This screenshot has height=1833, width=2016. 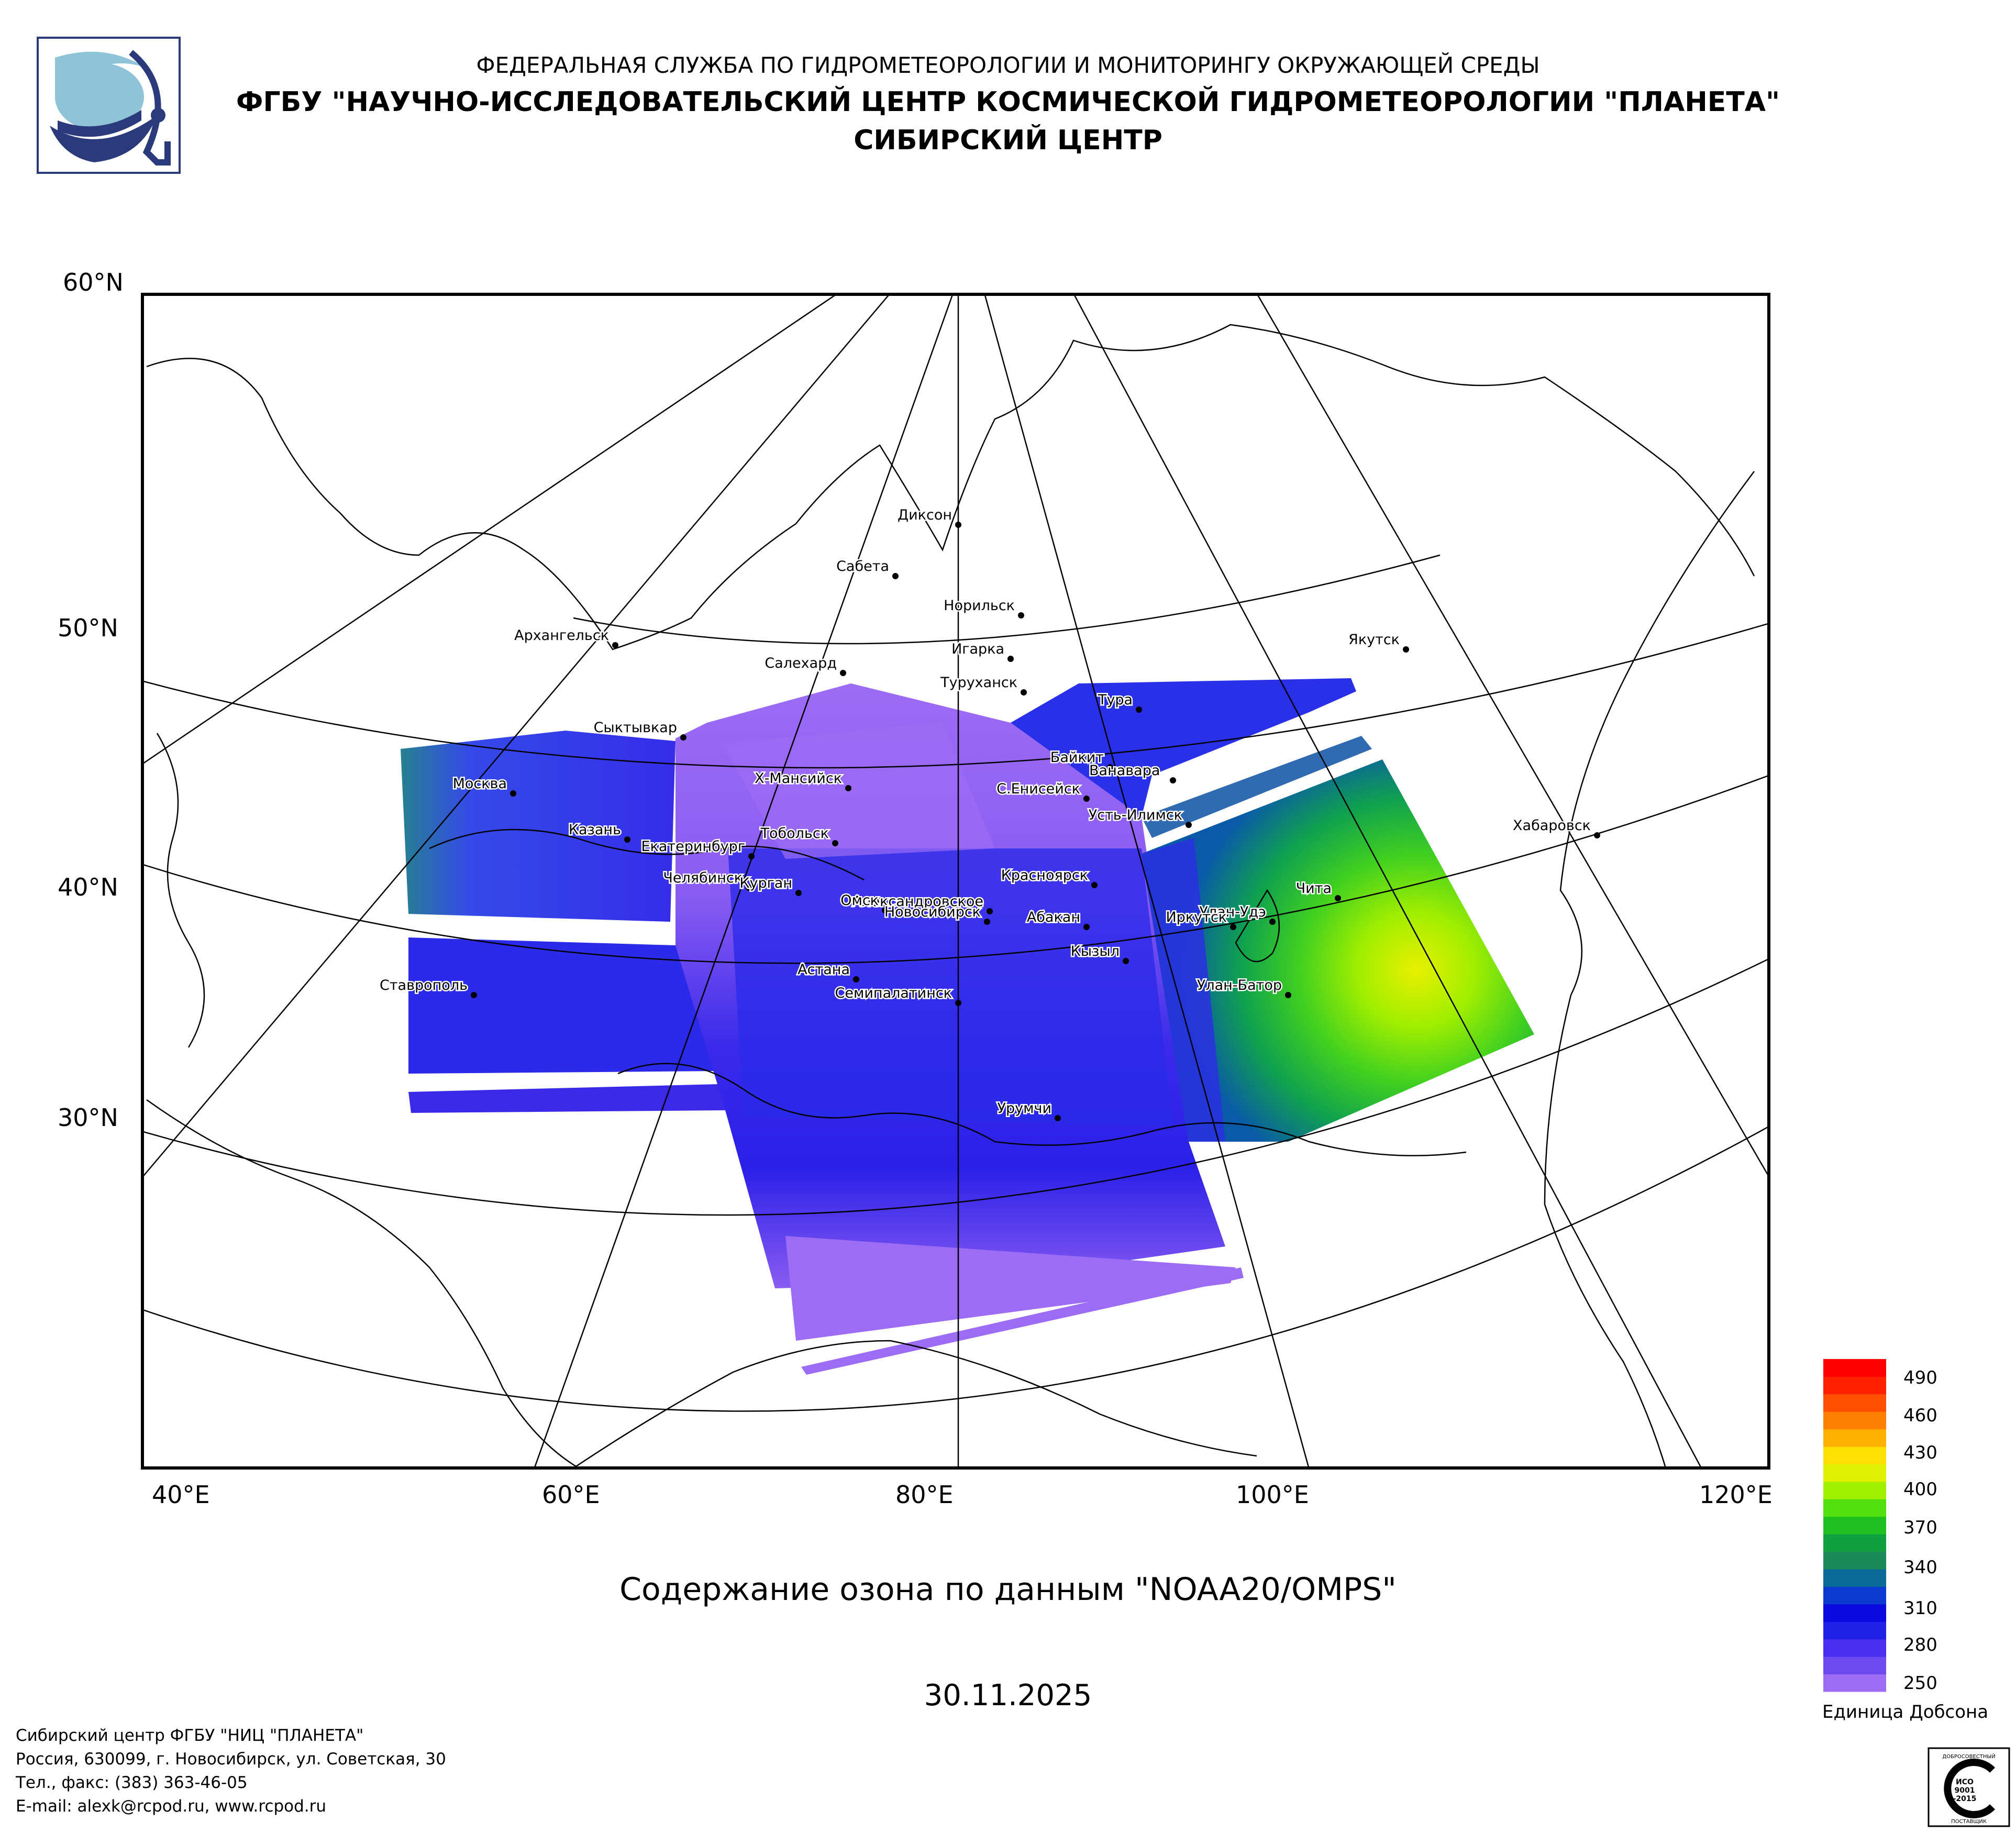 I want to click on map-date: 30.11.2025, so click(x=1008, y=1696).